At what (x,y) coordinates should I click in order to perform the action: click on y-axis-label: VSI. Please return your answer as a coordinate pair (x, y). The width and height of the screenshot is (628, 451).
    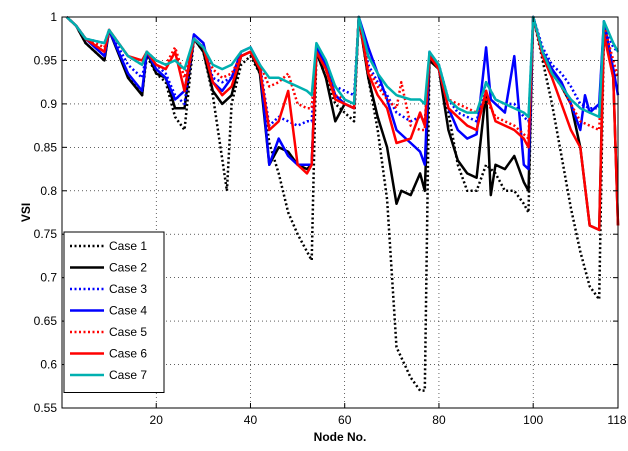
    Looking at the image, I should click on (26, 212).